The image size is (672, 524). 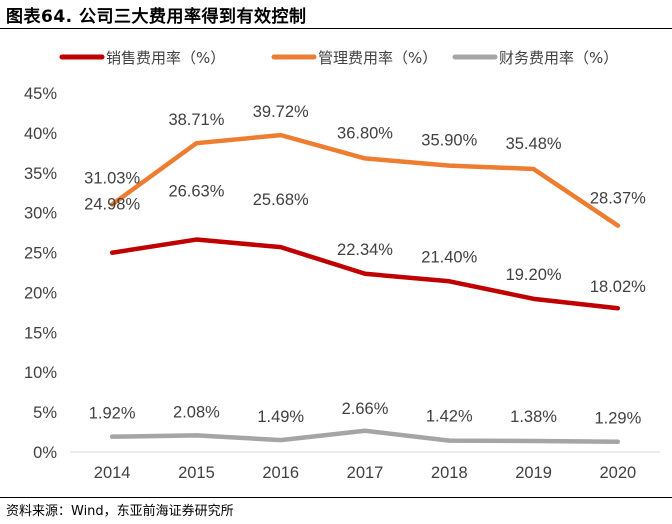 What do you see at coordinates (45, 413) in the screenshot?
I see `y-tick-label: 5%` at bounding box center [45, 413].